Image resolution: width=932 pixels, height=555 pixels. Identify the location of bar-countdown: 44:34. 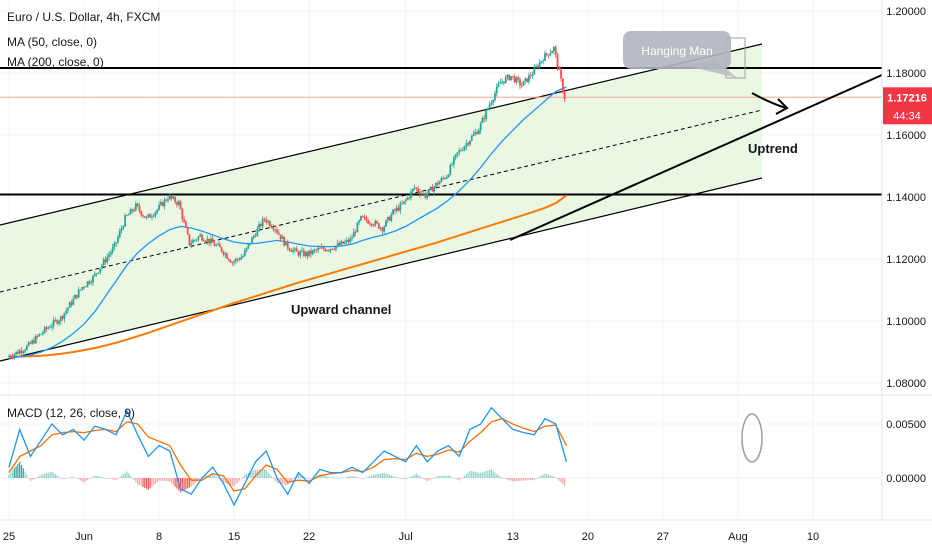
(907, 116).